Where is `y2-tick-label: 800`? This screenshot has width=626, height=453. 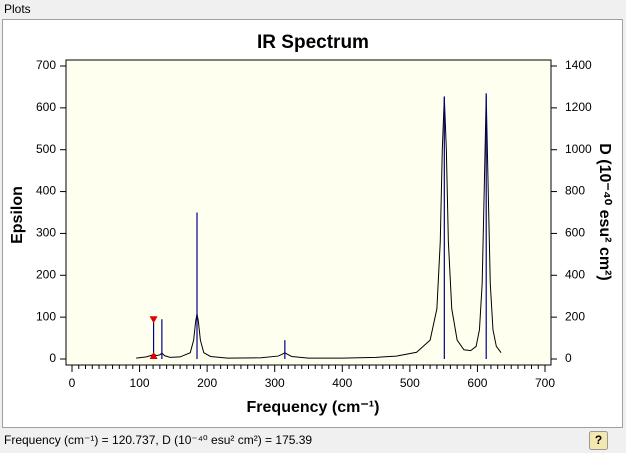 y2-tick-label: 800 is located at coordinates (575, 191).